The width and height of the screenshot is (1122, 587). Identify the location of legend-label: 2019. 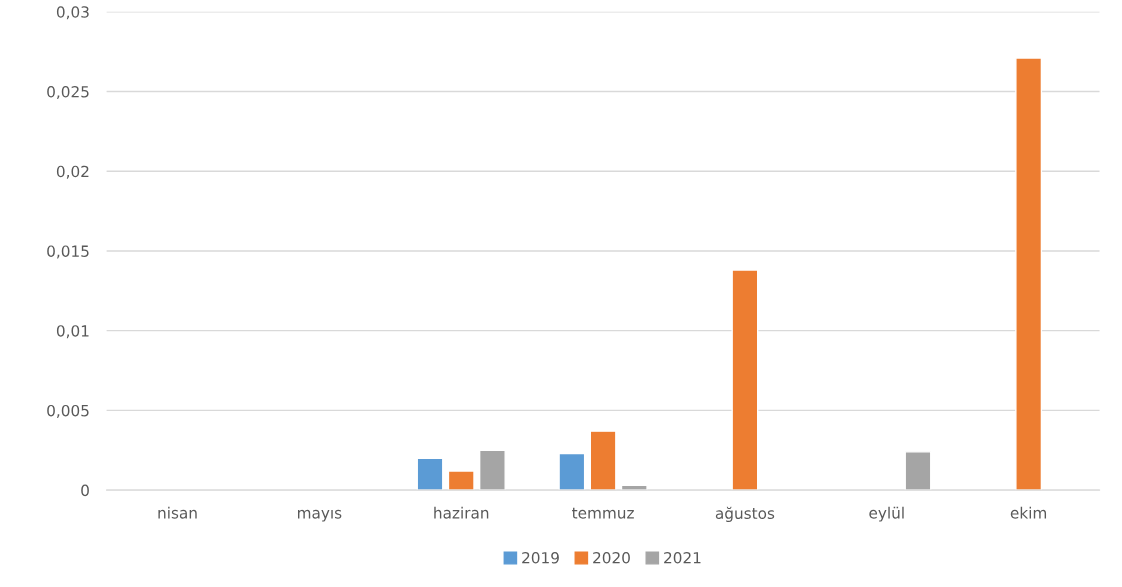
(540, 558).